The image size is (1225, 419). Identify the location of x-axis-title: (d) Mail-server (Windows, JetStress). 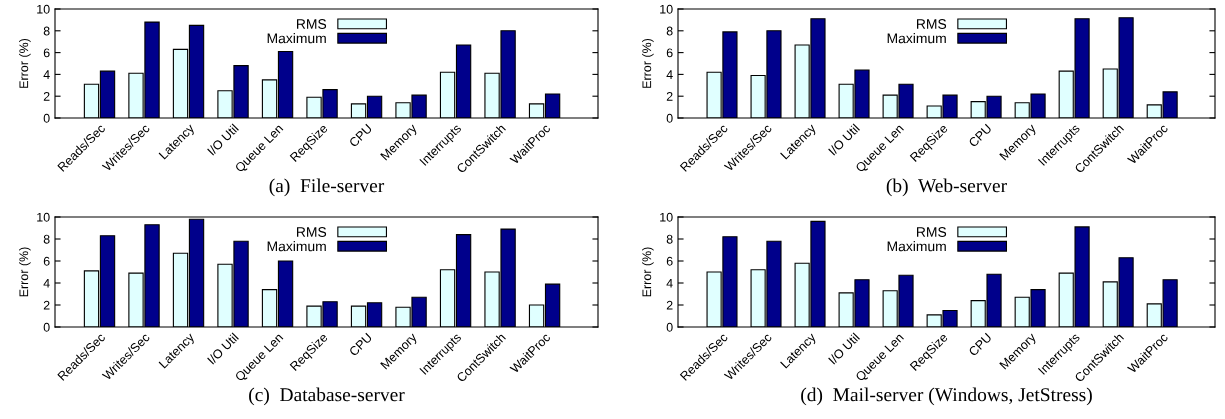
(946, 396).